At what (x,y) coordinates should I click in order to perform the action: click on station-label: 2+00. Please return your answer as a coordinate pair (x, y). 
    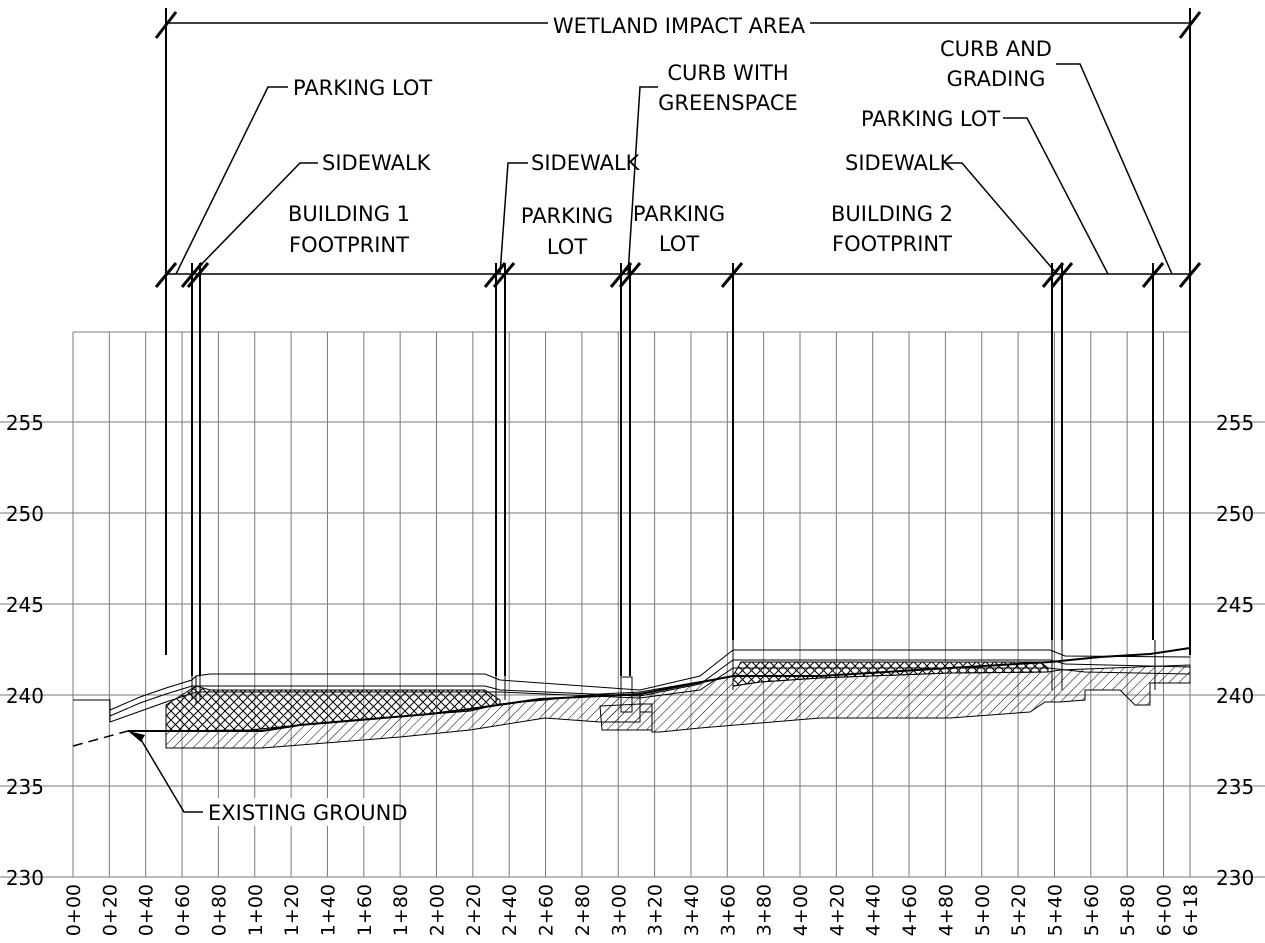
    Looking at the image, I should click on (438, 910).